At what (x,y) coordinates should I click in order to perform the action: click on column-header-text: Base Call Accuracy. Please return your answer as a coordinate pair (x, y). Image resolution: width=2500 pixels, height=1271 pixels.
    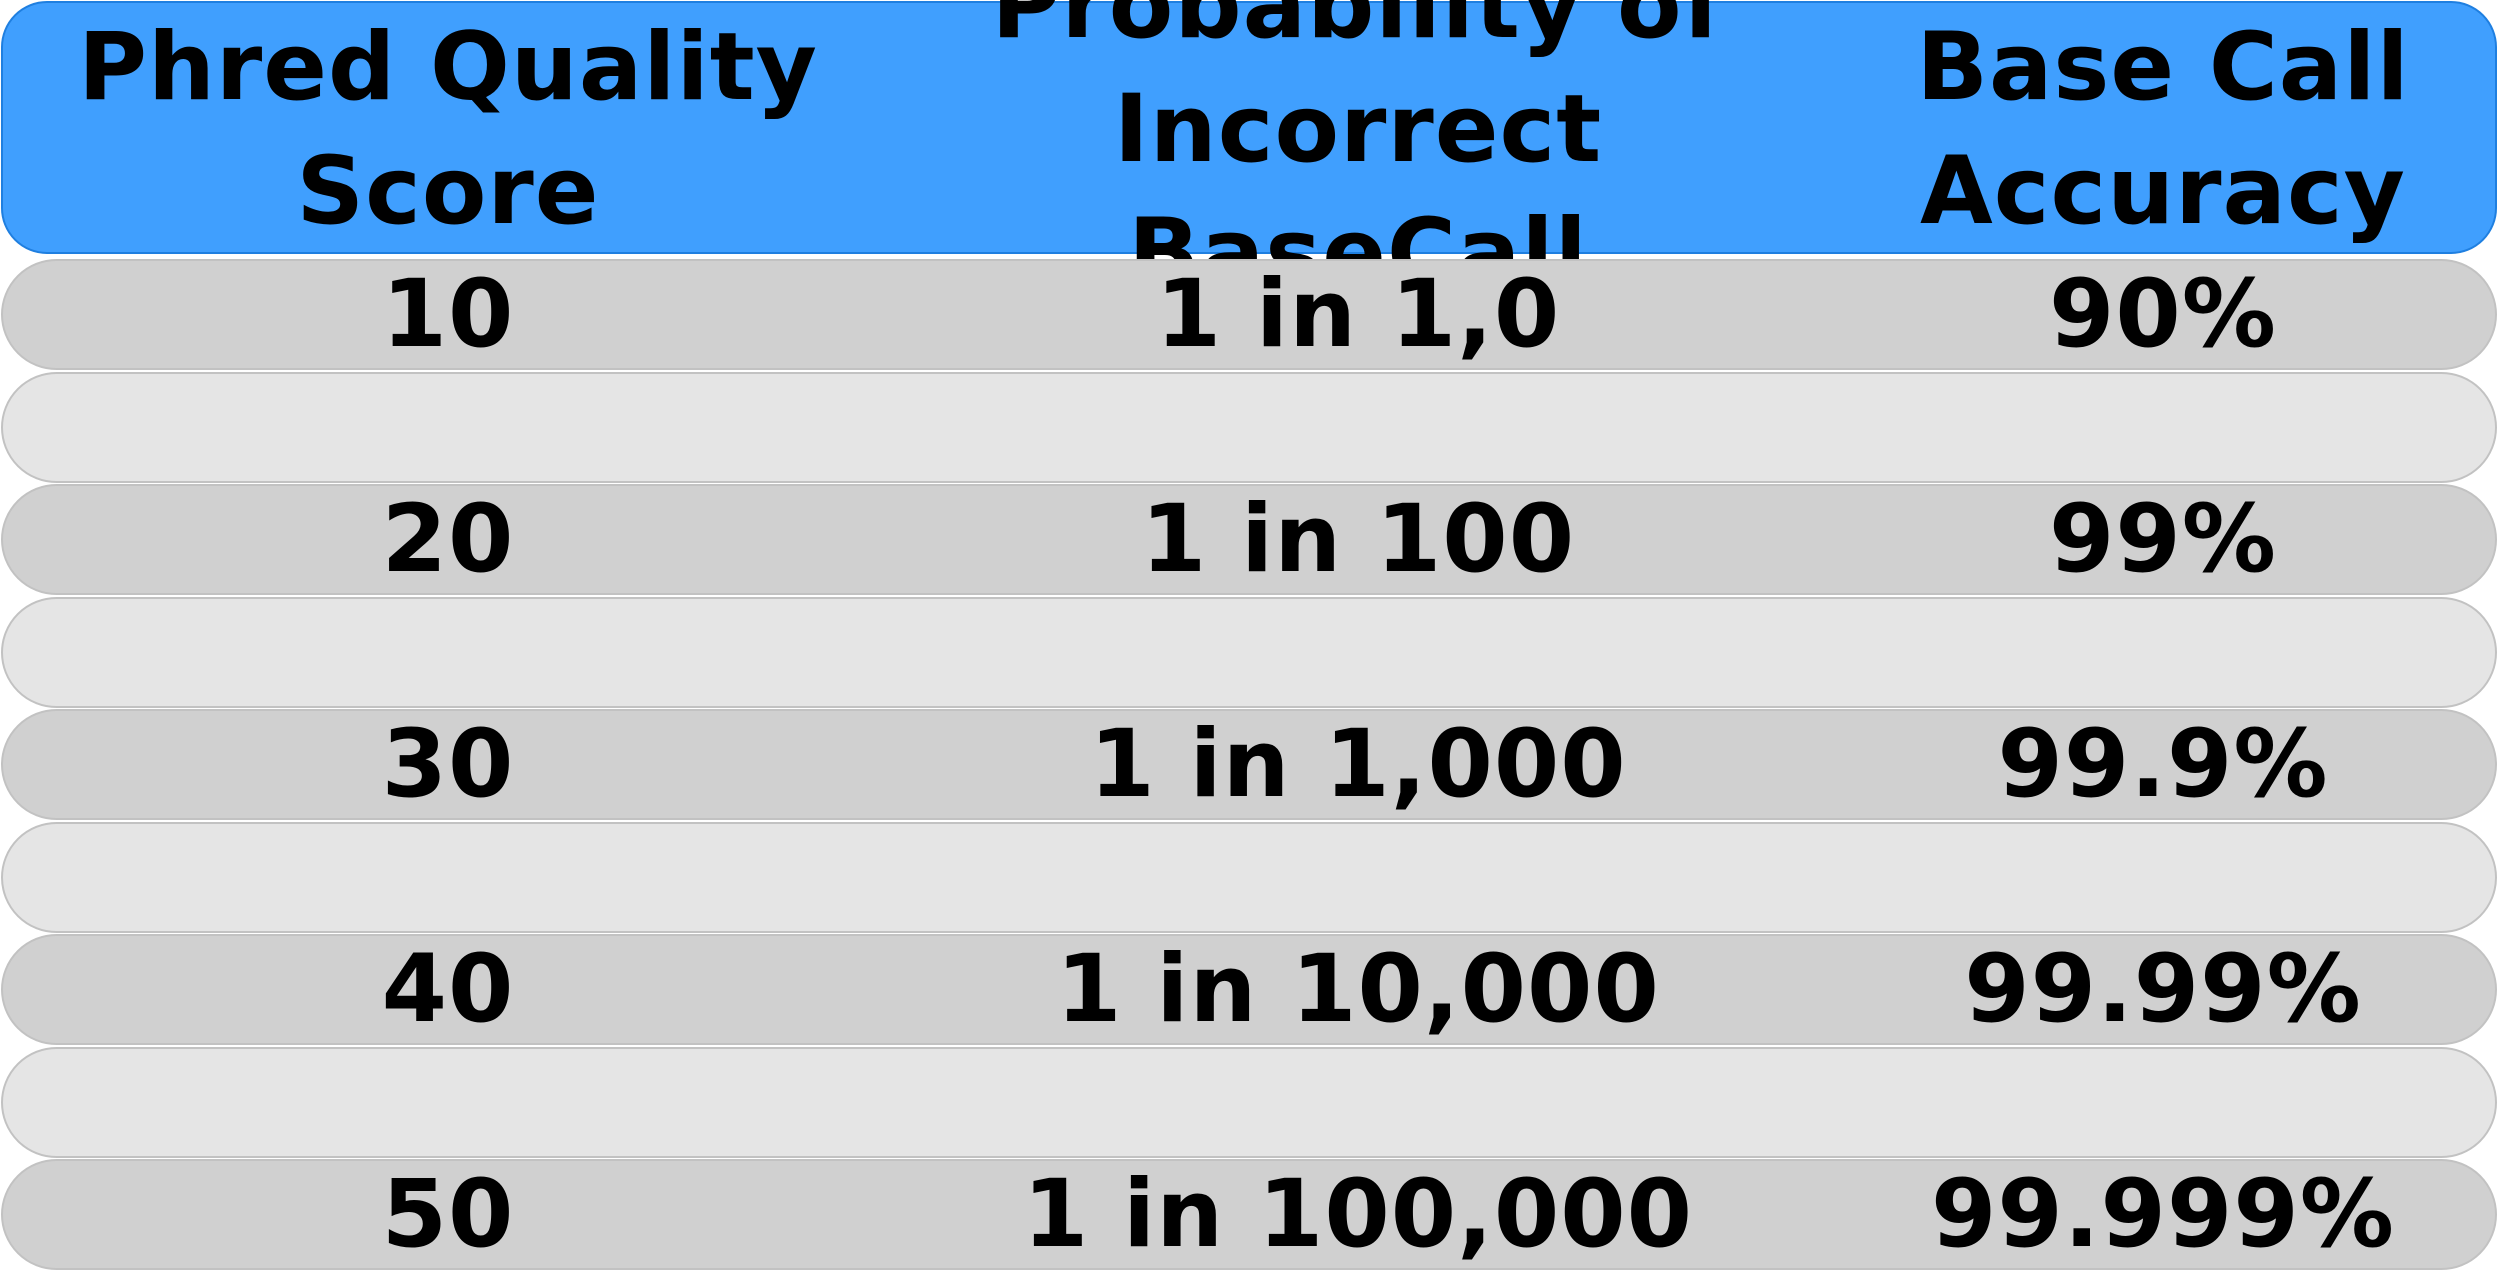
    Looking at the image, I should click on (2163, 129).